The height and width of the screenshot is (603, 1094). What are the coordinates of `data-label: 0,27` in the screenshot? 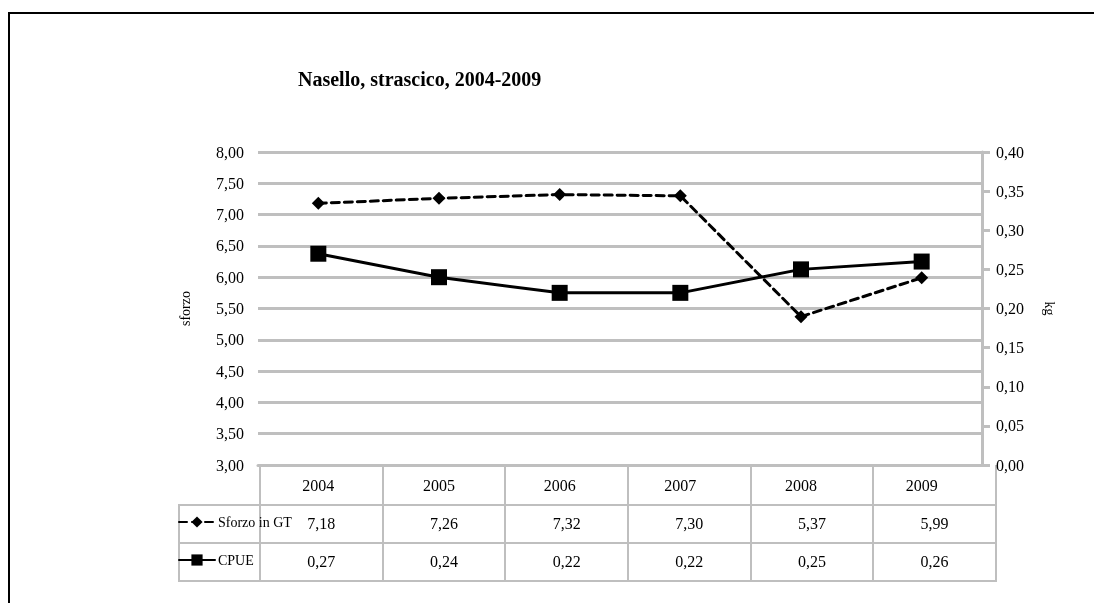 It's located at (321, 562).